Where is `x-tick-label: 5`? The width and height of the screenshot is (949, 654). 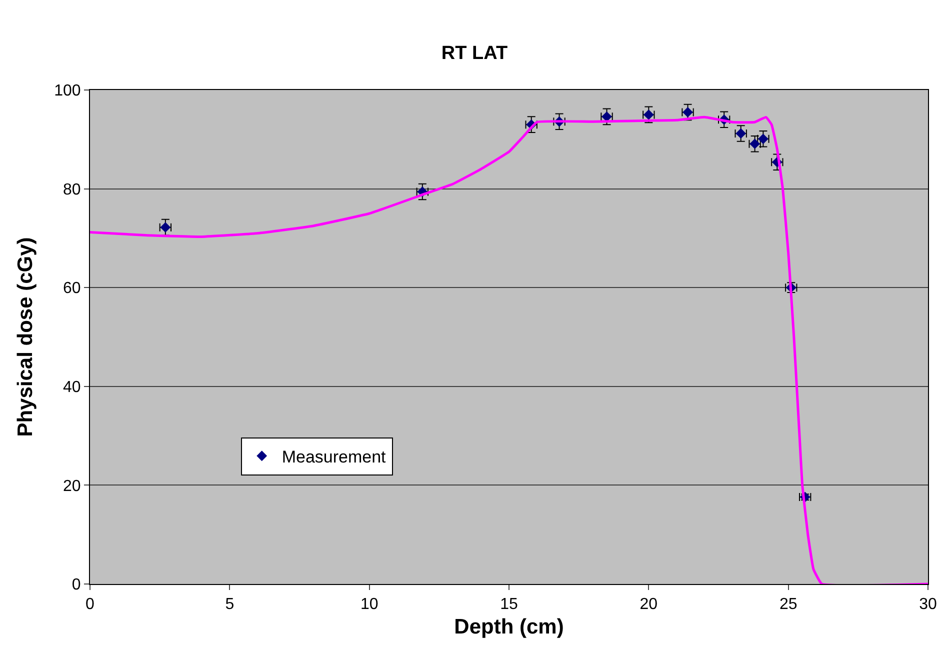 x-tick-label: 5 is located at coordinates (229, 605).